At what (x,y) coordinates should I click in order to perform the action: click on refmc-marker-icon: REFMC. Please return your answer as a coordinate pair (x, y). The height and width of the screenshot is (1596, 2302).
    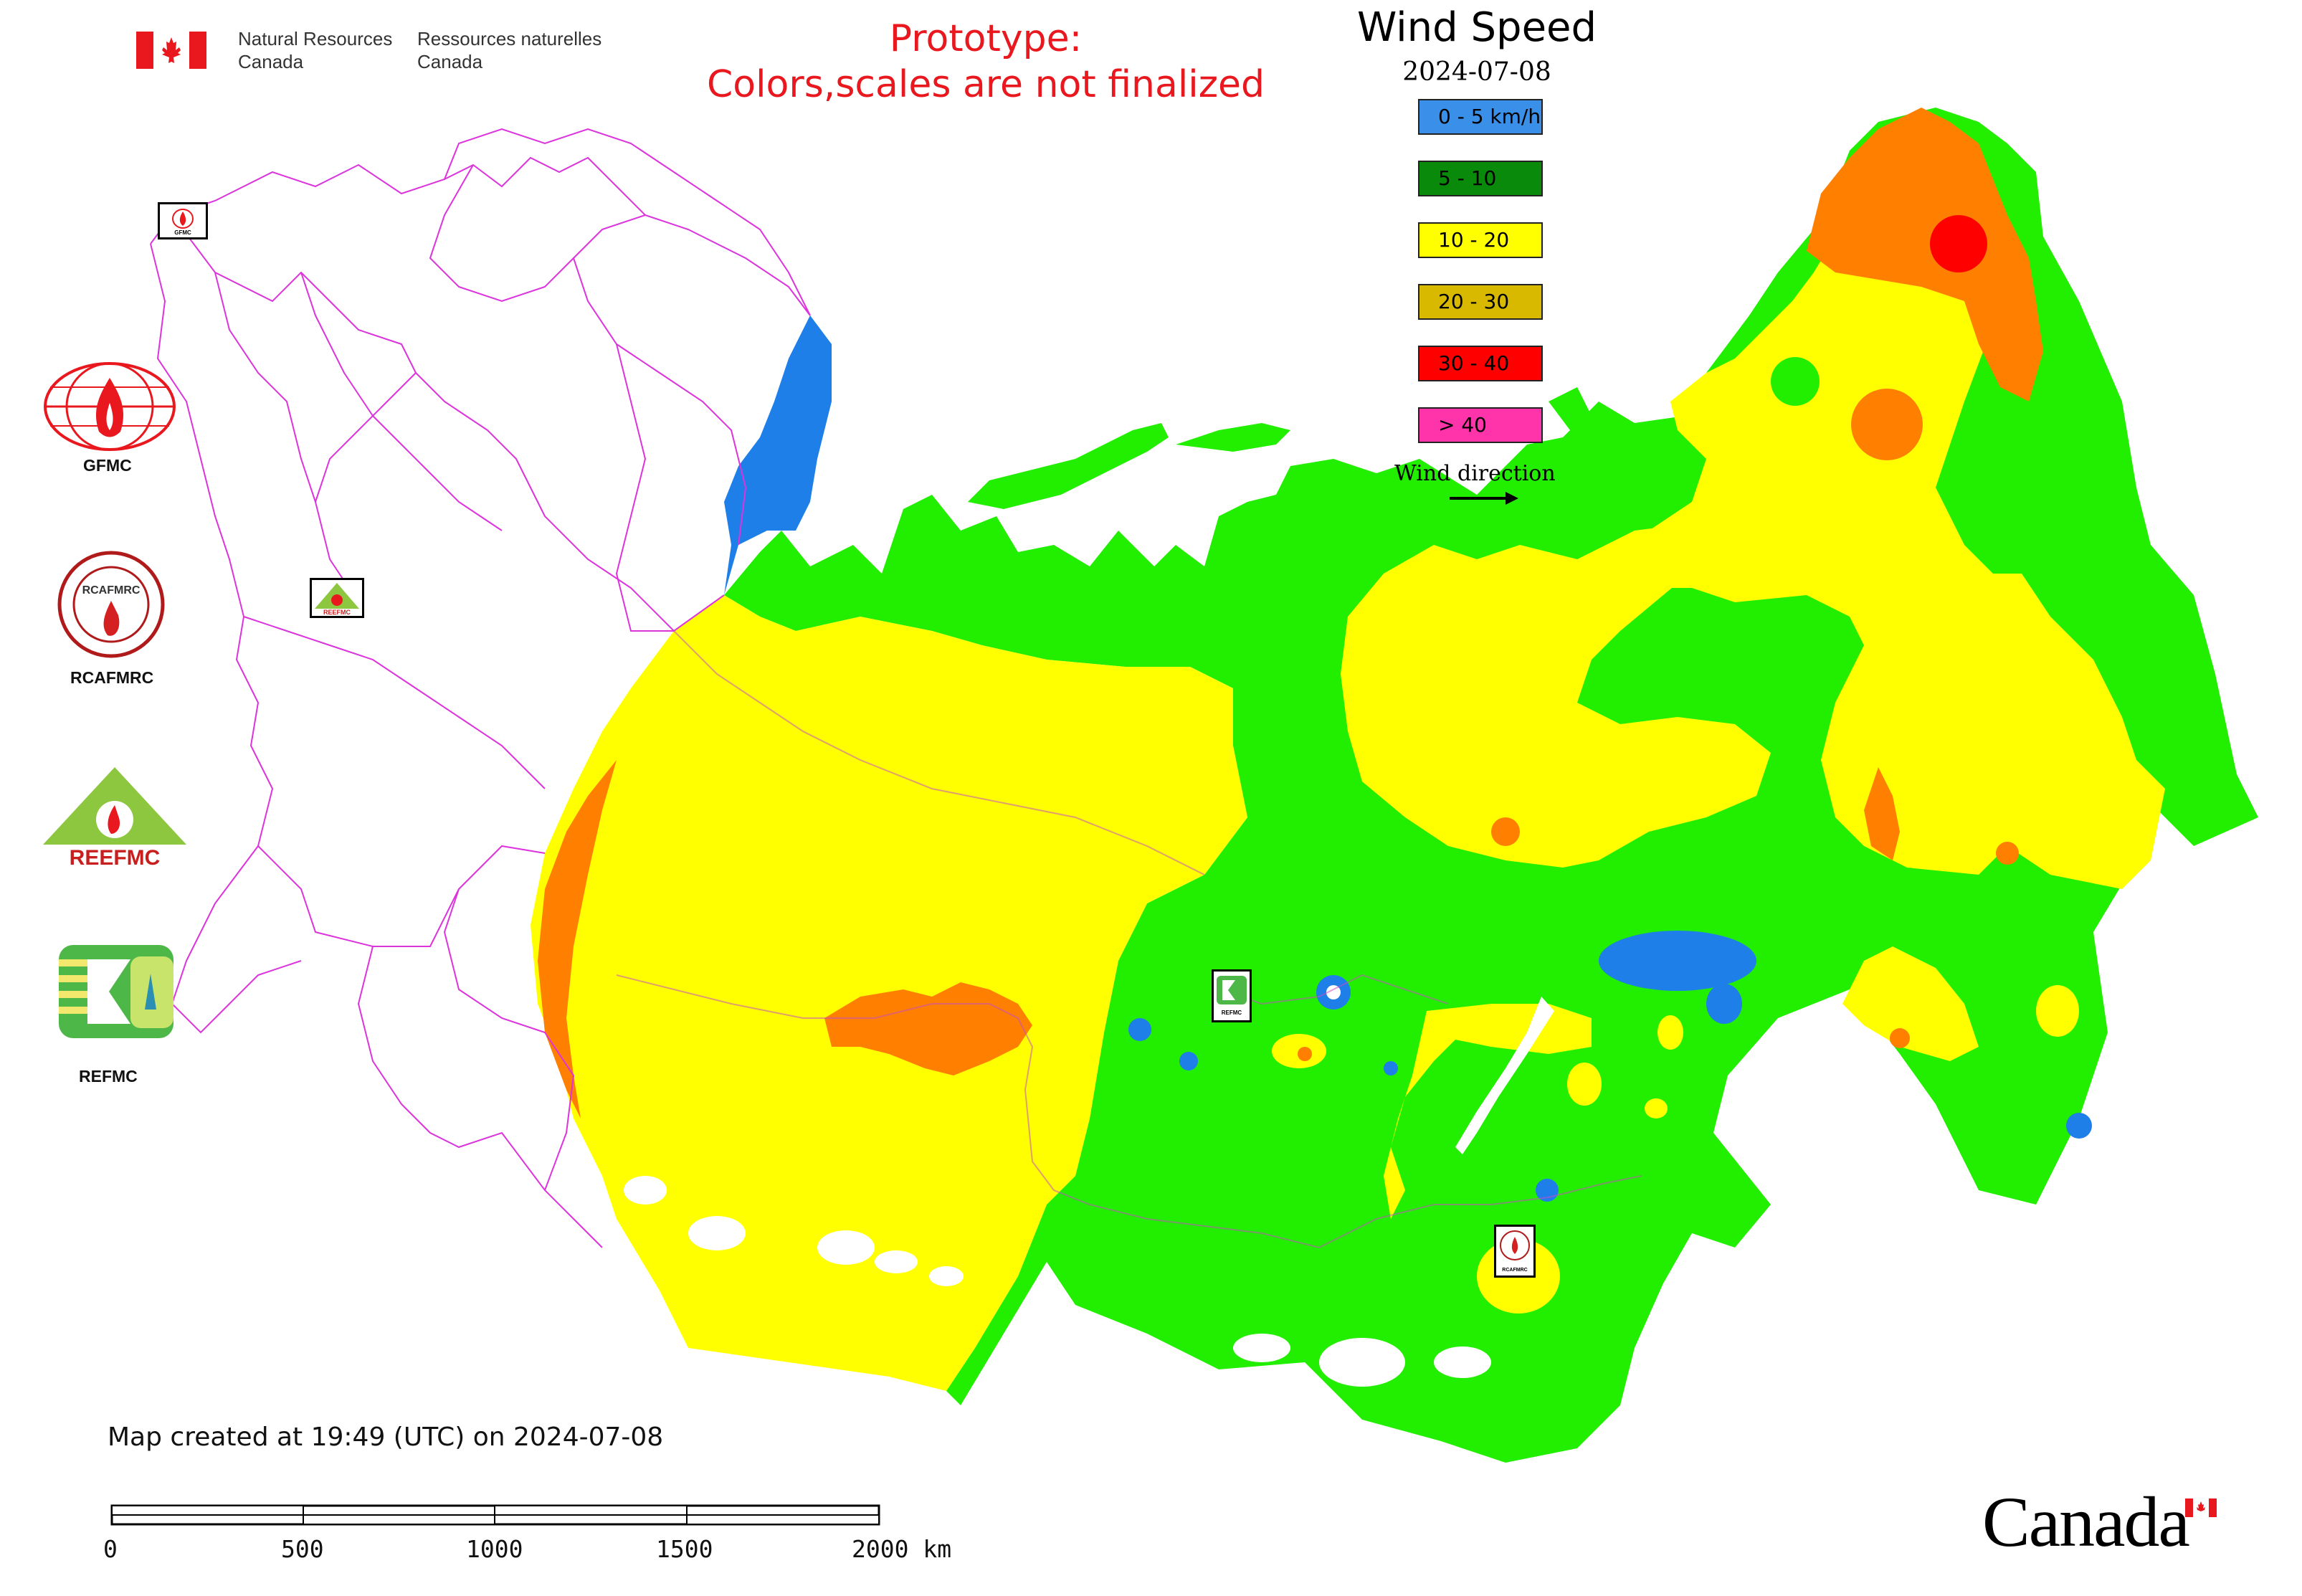
    Looking at the image, I should click on (1232, 995).